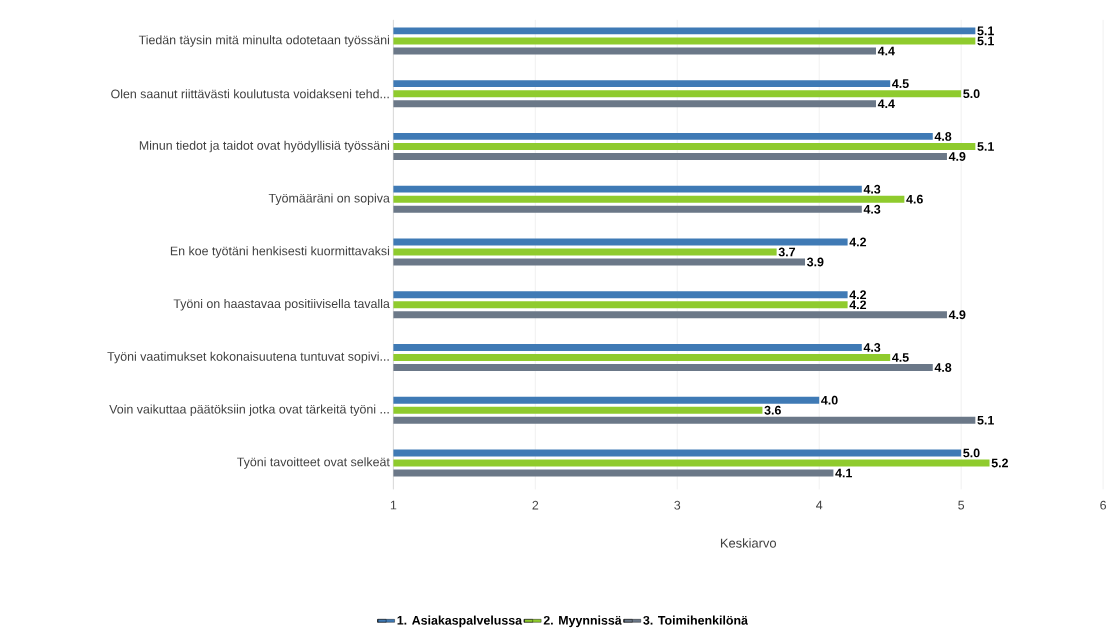 This screenshot has height=629, width=1117. Describe the element at coordinates (772, 410) in the screenshot. I see `data-label: 3.6` at that location.